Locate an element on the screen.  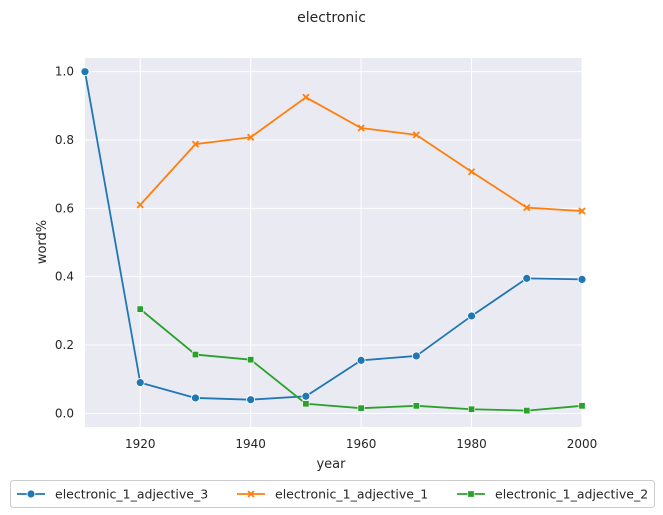
legend-item: electronic_1_adjective_2 is located at coordinates (552, 494).